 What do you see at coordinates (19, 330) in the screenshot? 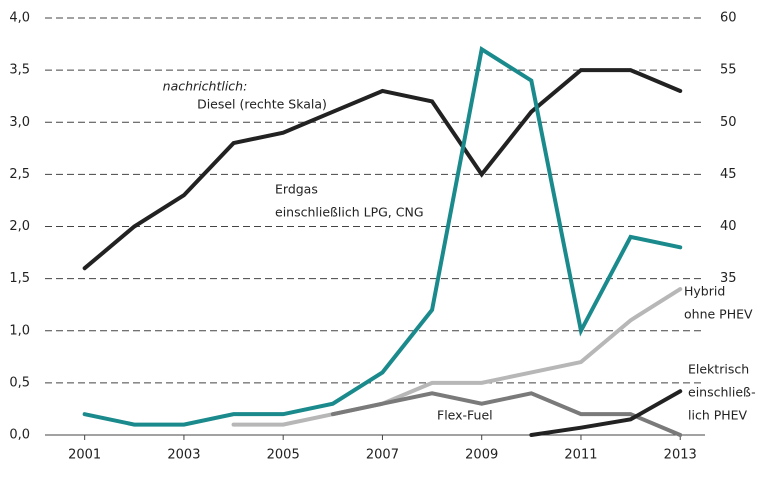
I see `y-tick-label: 1,0` at bounding box center [19, 330].